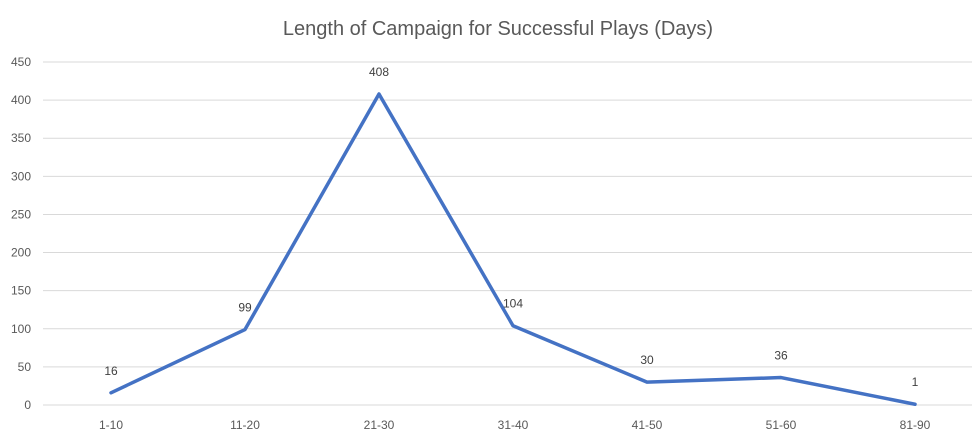  What do you see at coordinates (21, 214) in the screenshot?
I see `y-tick-label: 250` at bounding box center [21, 214].